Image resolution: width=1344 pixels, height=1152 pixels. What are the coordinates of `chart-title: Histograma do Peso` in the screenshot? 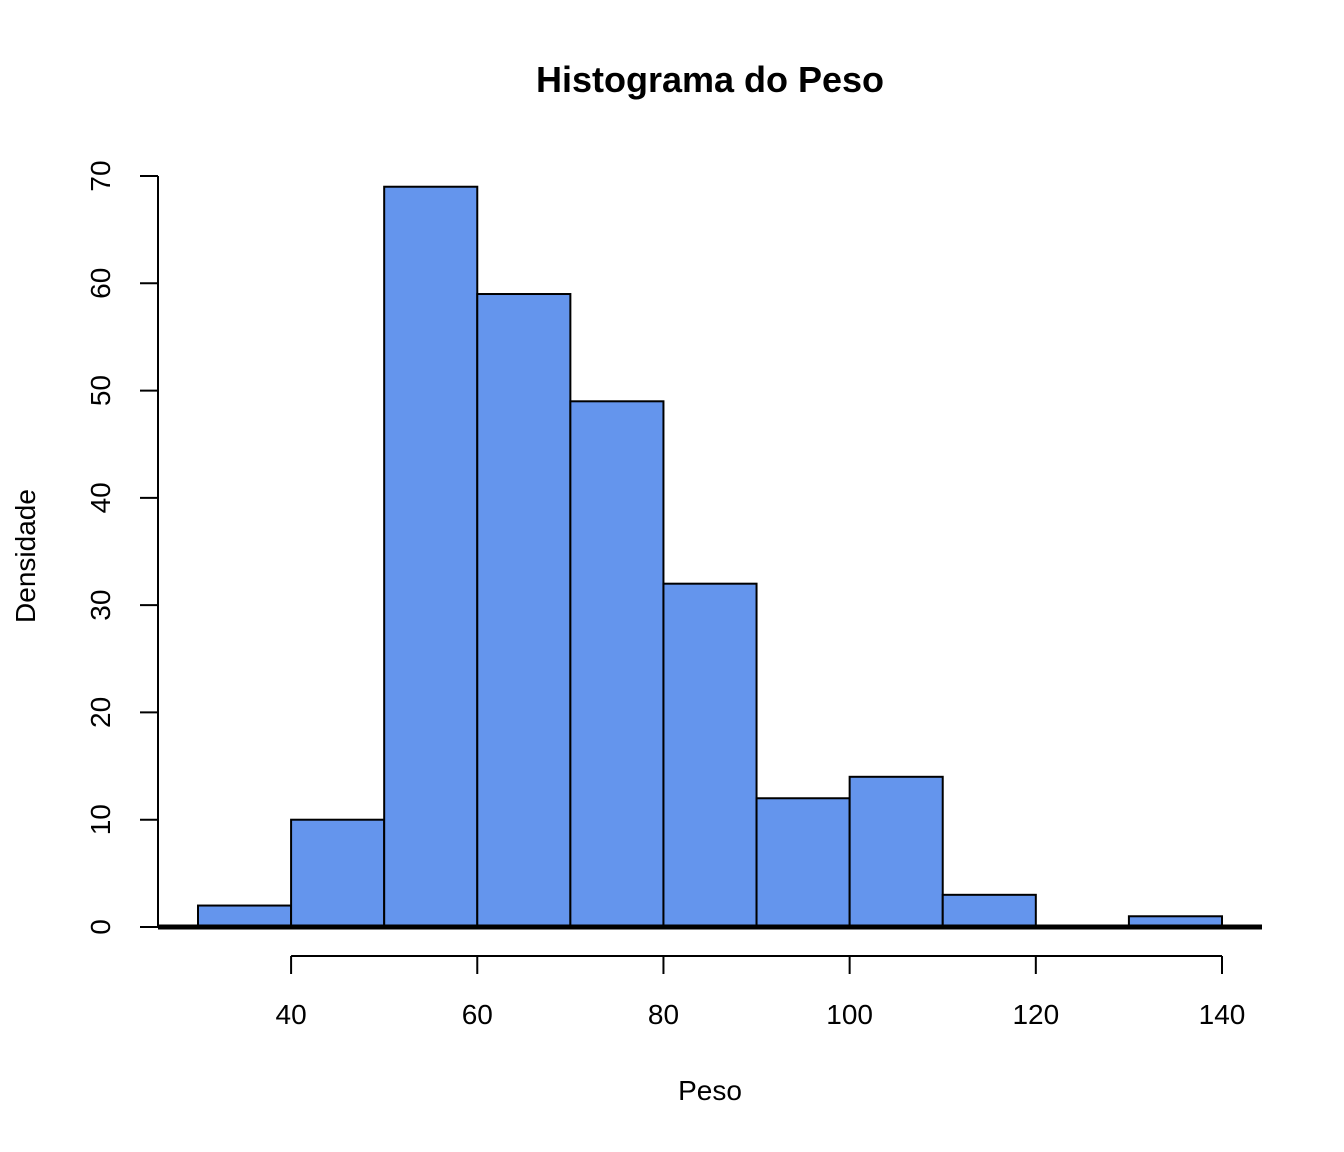 It's located at (710, 79).